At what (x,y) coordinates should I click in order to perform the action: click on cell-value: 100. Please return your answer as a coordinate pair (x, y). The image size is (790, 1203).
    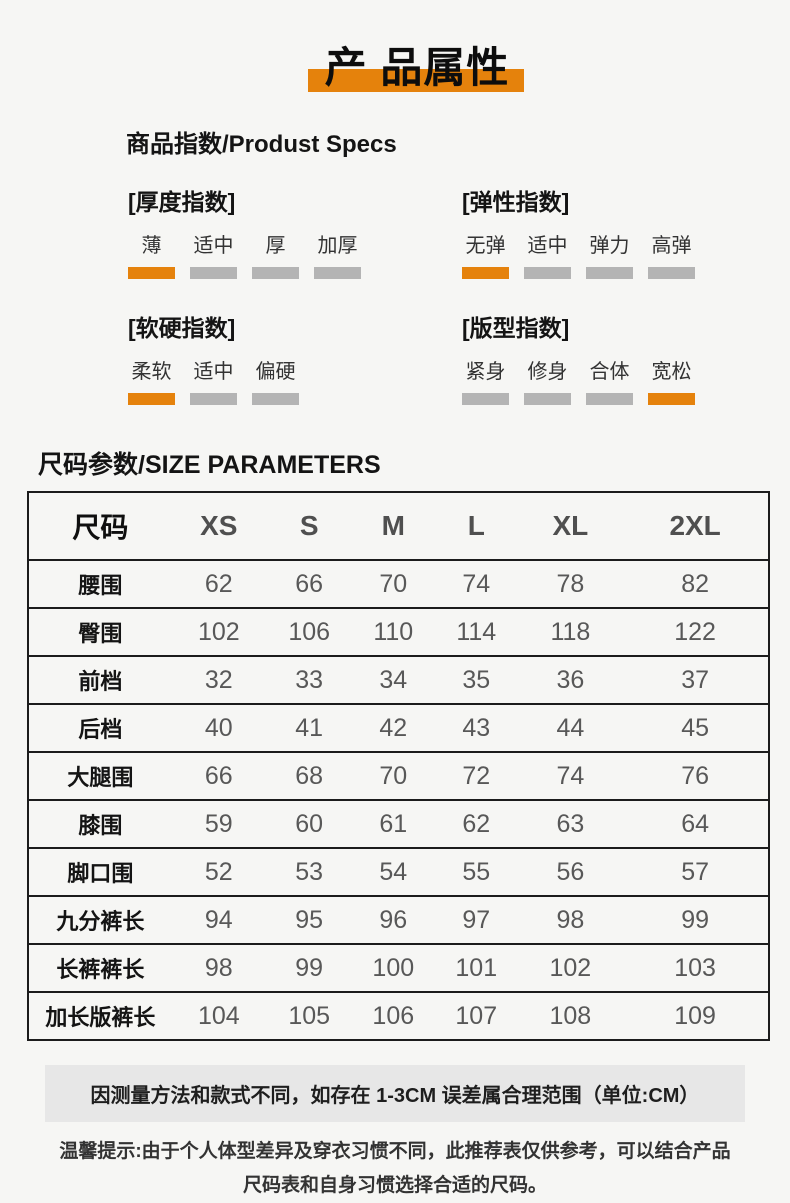
    Looking at the image, I should click on (393, 968).